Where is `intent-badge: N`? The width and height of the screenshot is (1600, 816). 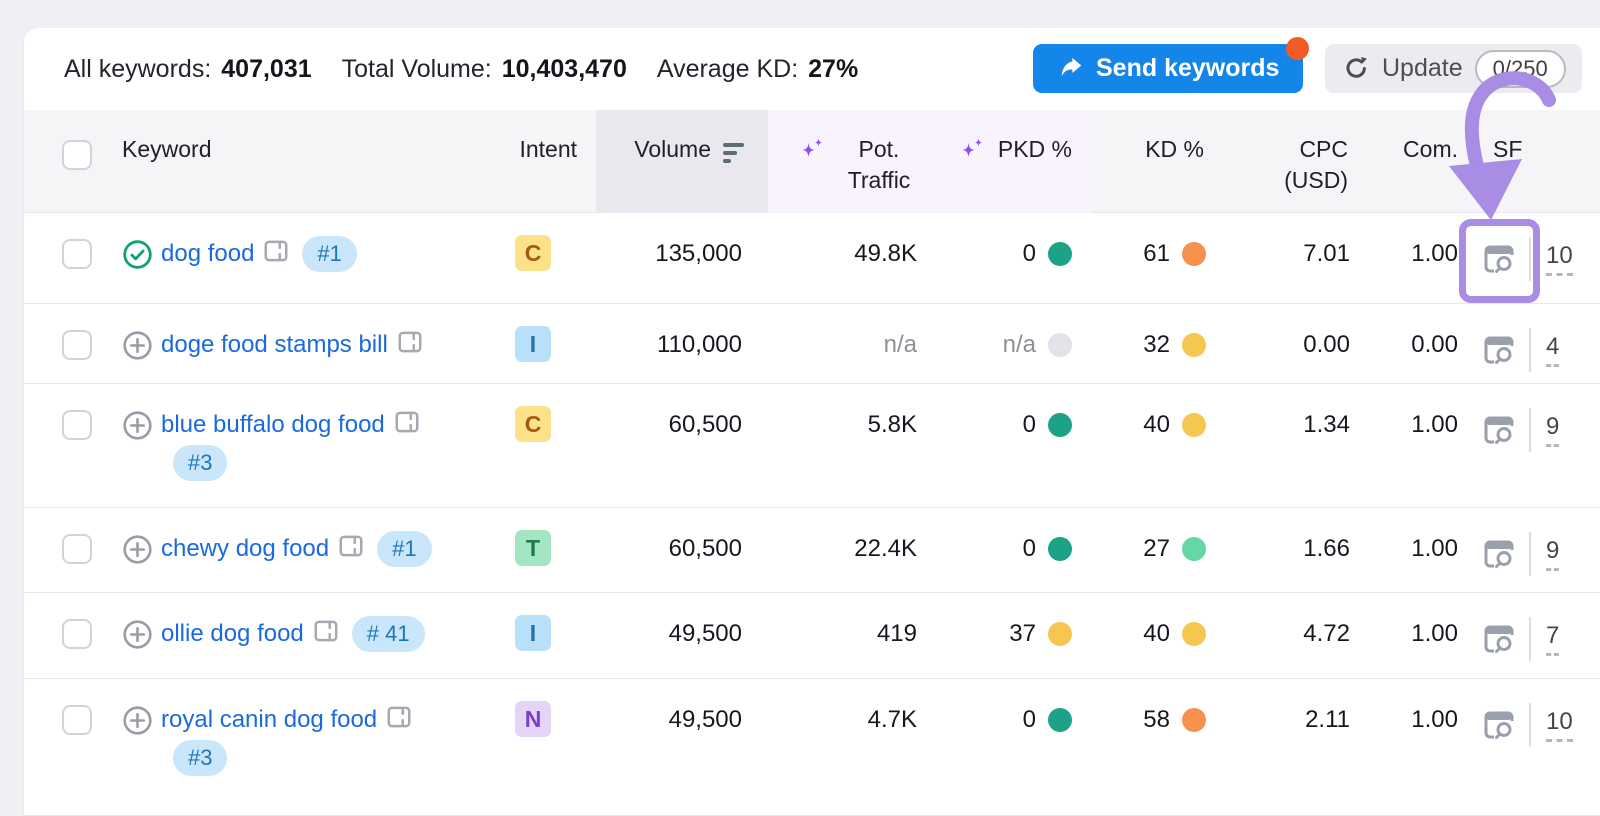
intent-badge: N is located at coordinates (533, 719).